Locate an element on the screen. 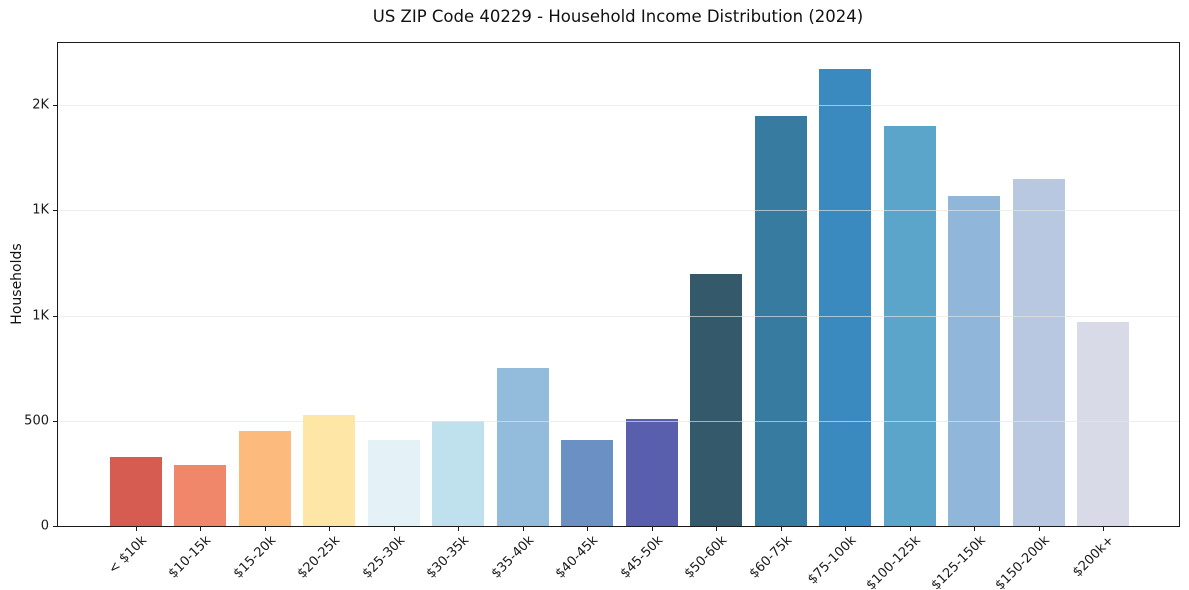 This screenshot has width=1189, height=590. bar-< $10k is located at coordinates (135, 491).